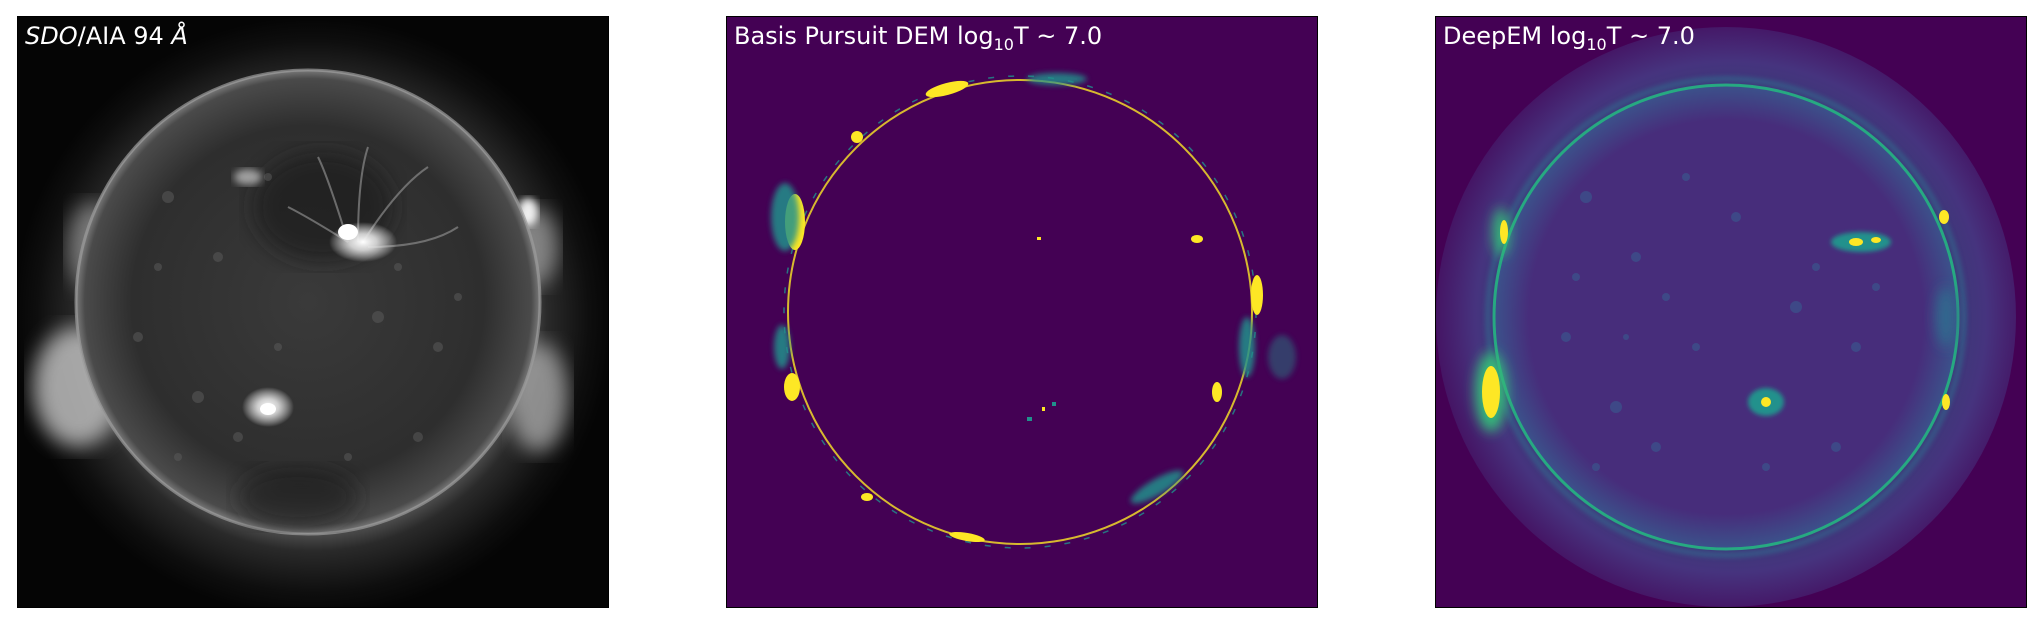 This screenshot has height=626, width=2044. I want to click on title-unit: Å, so click(179, 36).